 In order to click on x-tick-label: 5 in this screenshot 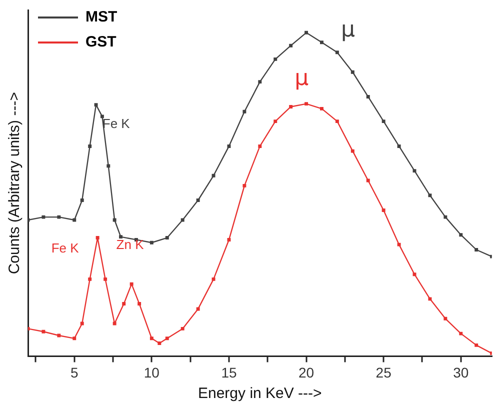, I will do `click(74, 372)`.